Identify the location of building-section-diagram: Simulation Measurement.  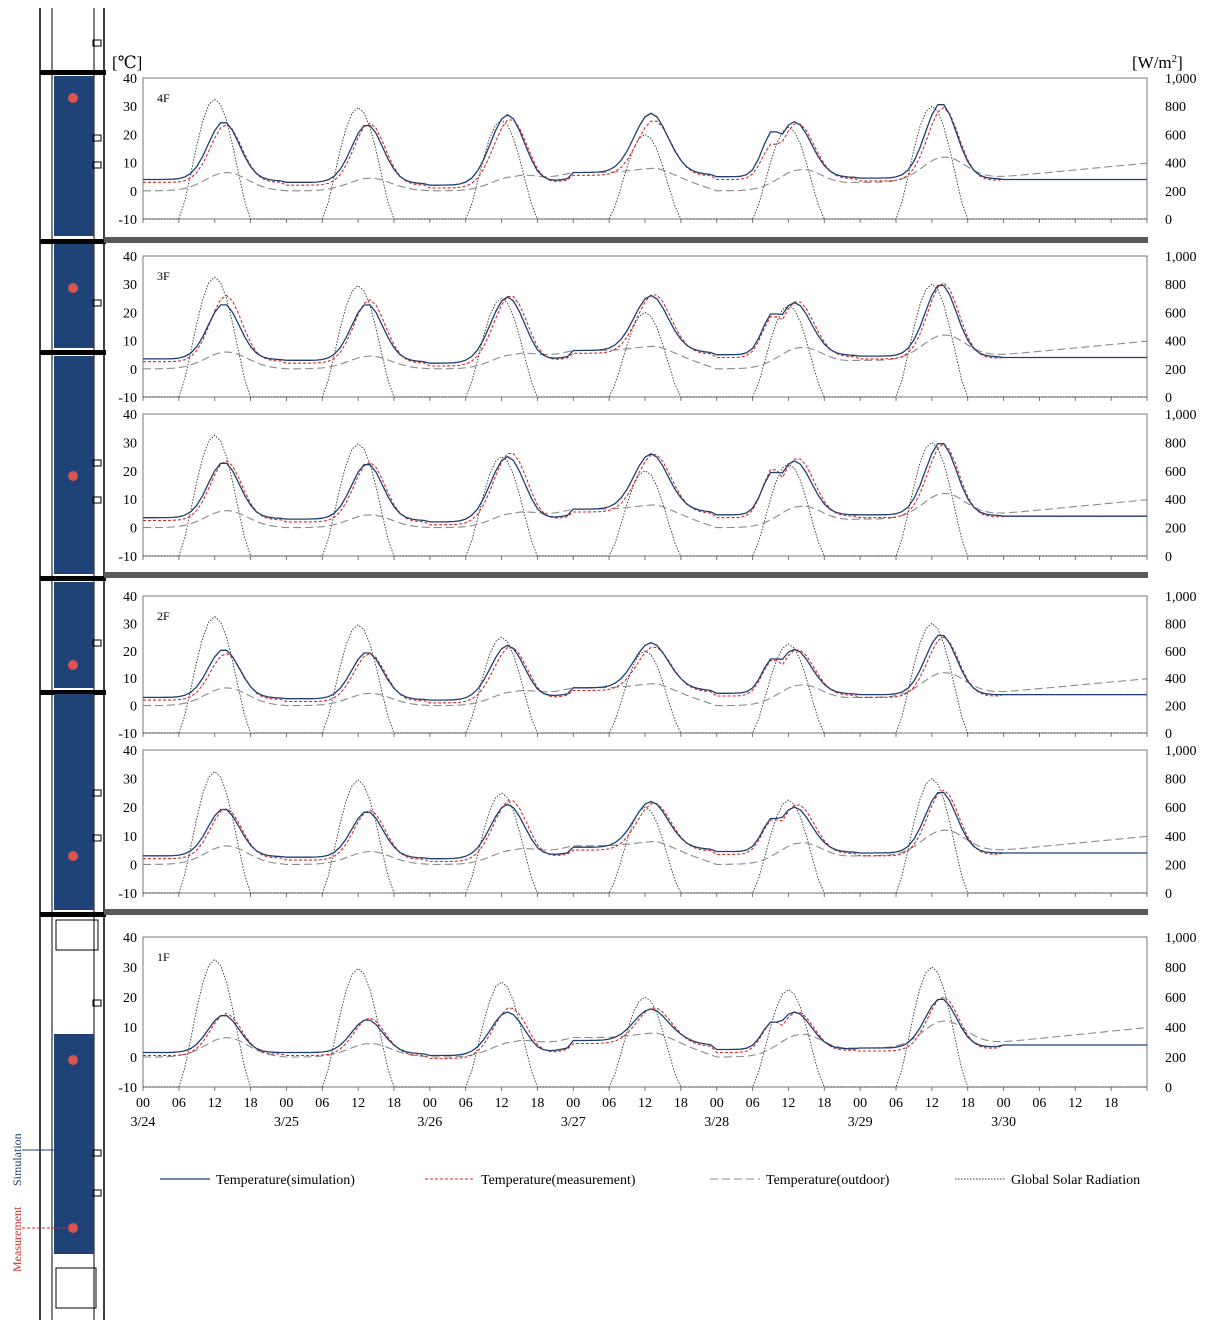
(58, 664).